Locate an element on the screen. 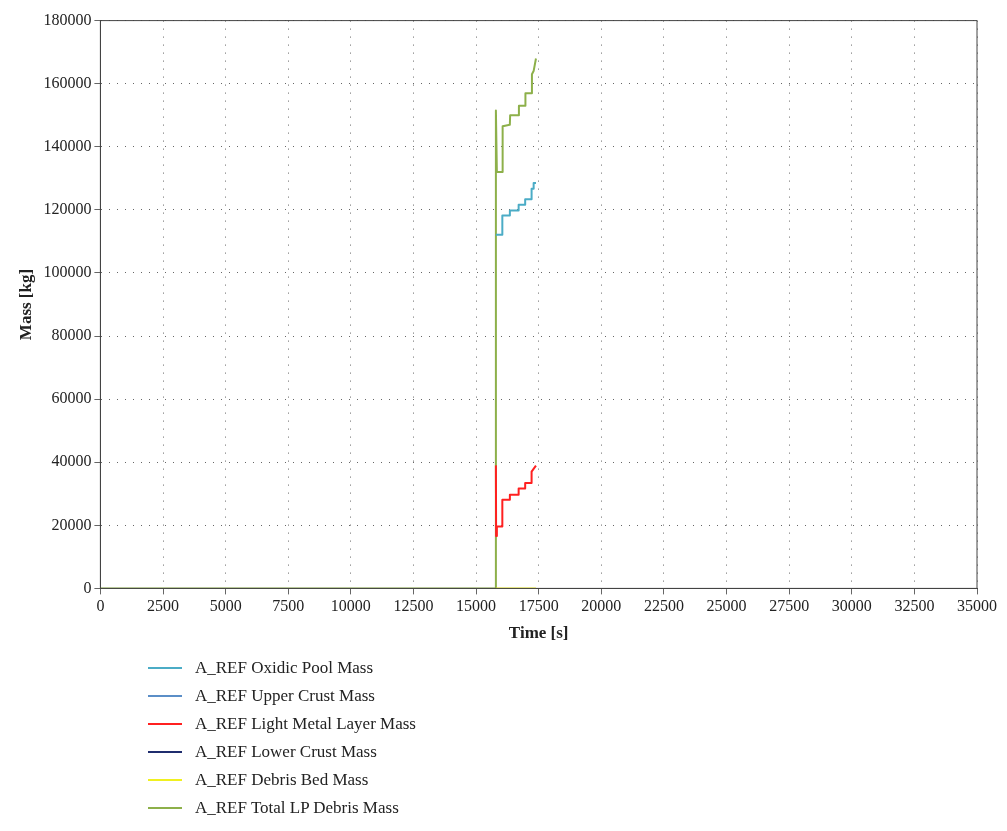 This screenshot has height=831, width=1007. legend-label: A_REF Lower Crust Mass is located at coordinates (286, 752).